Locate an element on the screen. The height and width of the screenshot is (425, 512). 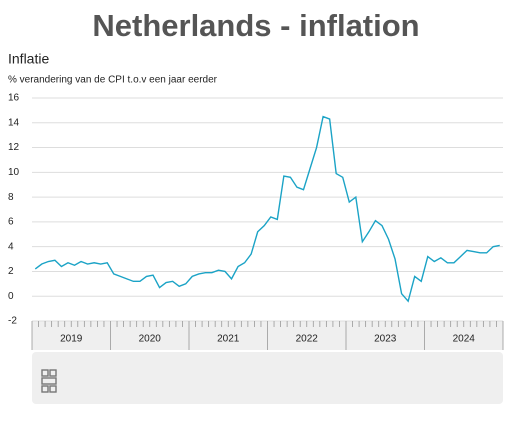
y-tick-label: 6 is located at coordinates (11, 222).